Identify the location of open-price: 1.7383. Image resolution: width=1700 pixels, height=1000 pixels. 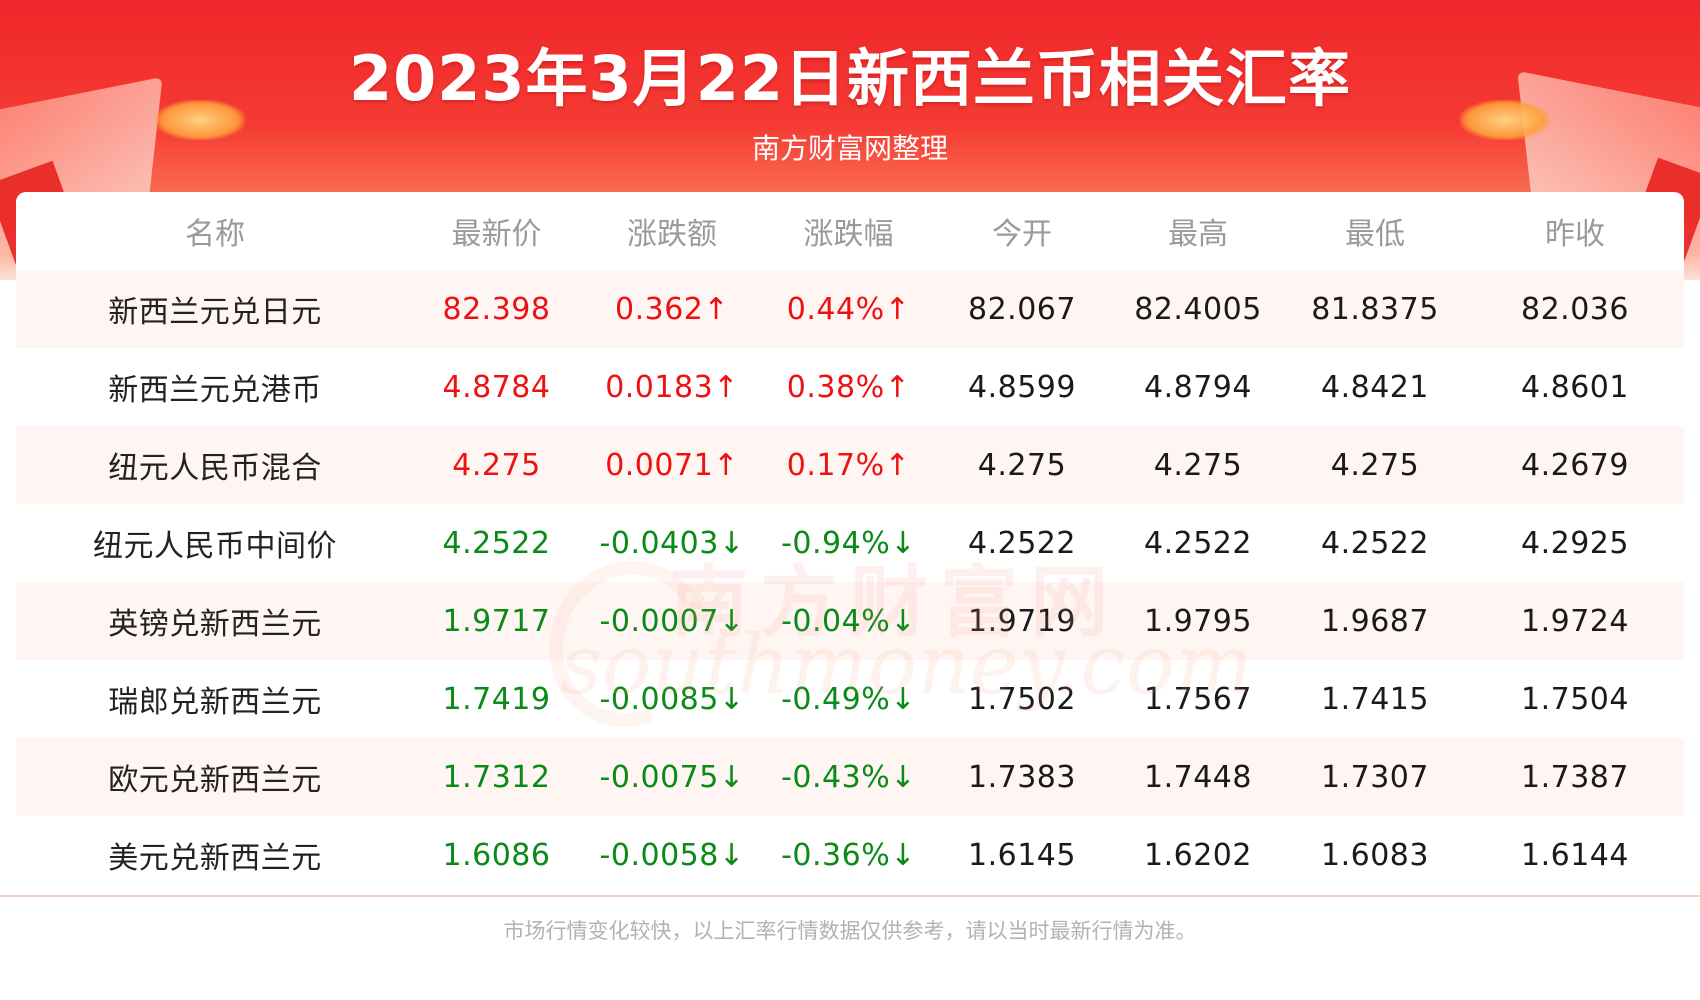
(1022, 777).